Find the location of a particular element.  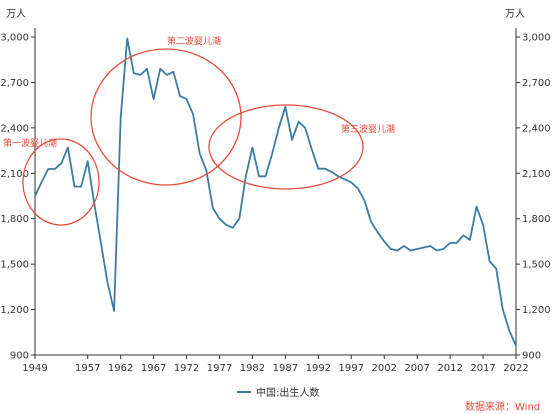

x-tick-label: 2007 is located at coordinates (416, 368).